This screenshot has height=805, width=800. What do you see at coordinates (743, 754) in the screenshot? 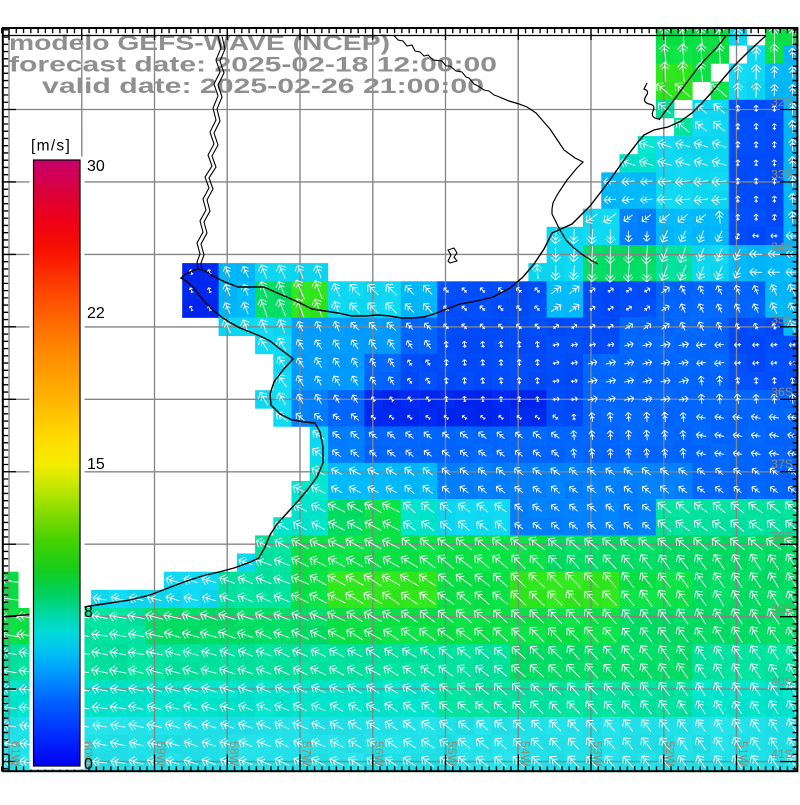
I see `svg-text: 51W` at bounding box center [743, 754].